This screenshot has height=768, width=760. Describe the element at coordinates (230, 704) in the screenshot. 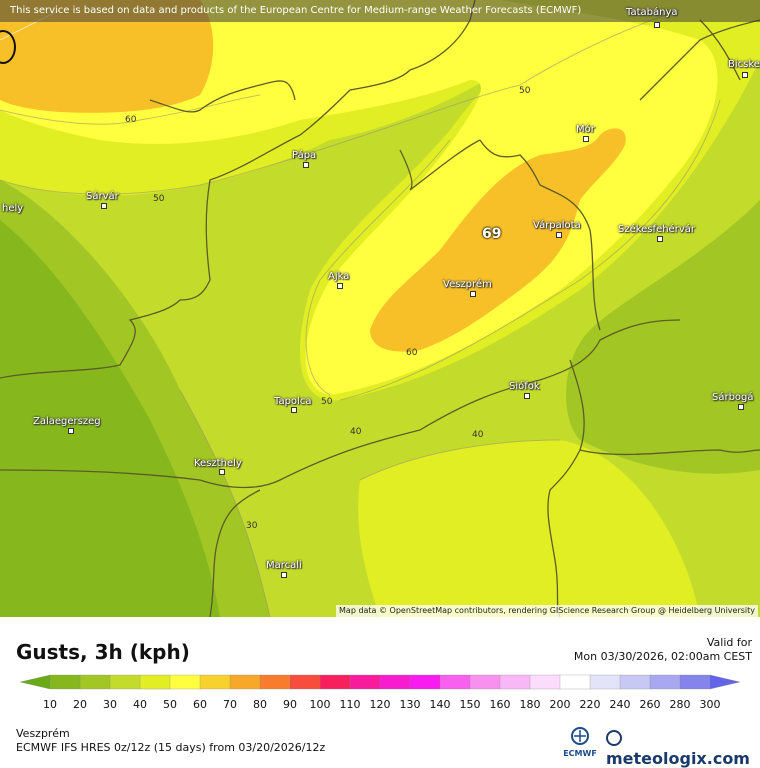

I see `scale-tick-label: 70` at that location.